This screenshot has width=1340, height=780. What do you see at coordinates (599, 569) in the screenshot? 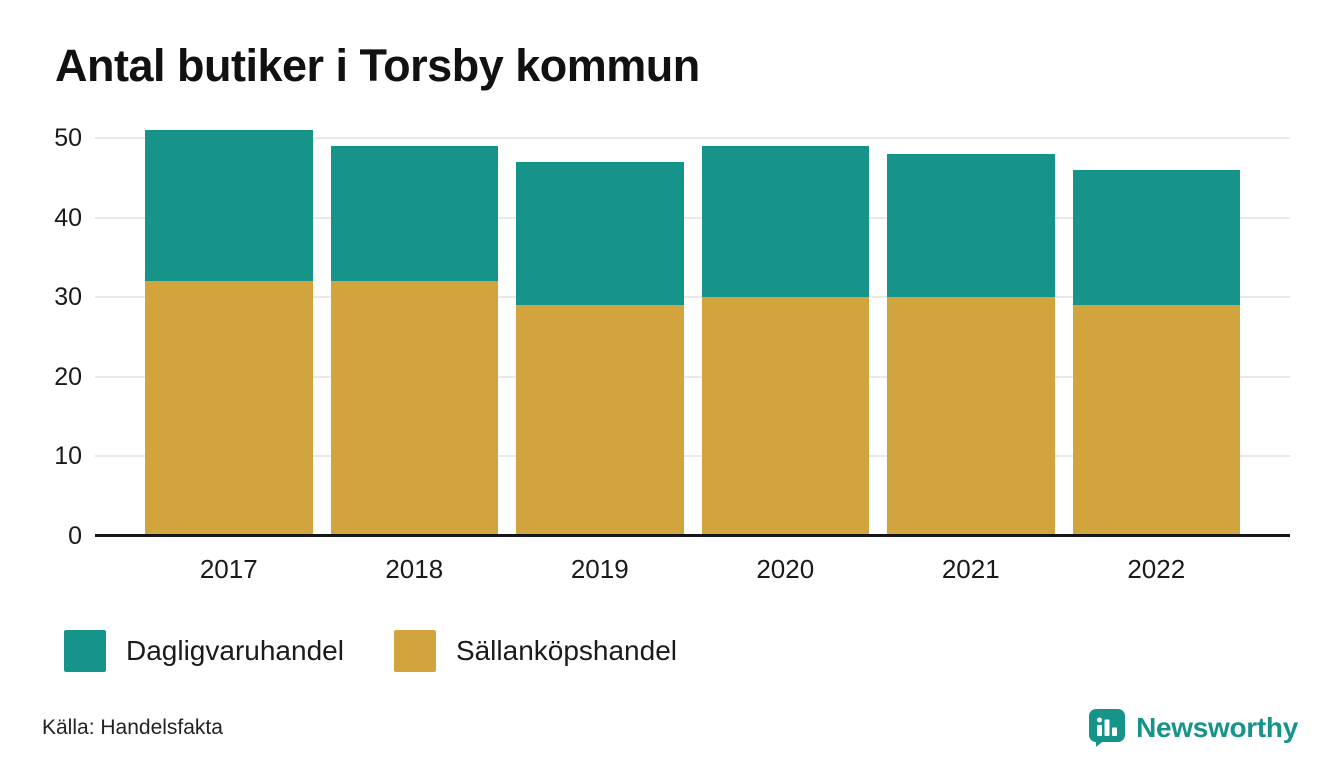
I see `x-tick-label-2019: 2019` at bounding box center [599, 569].